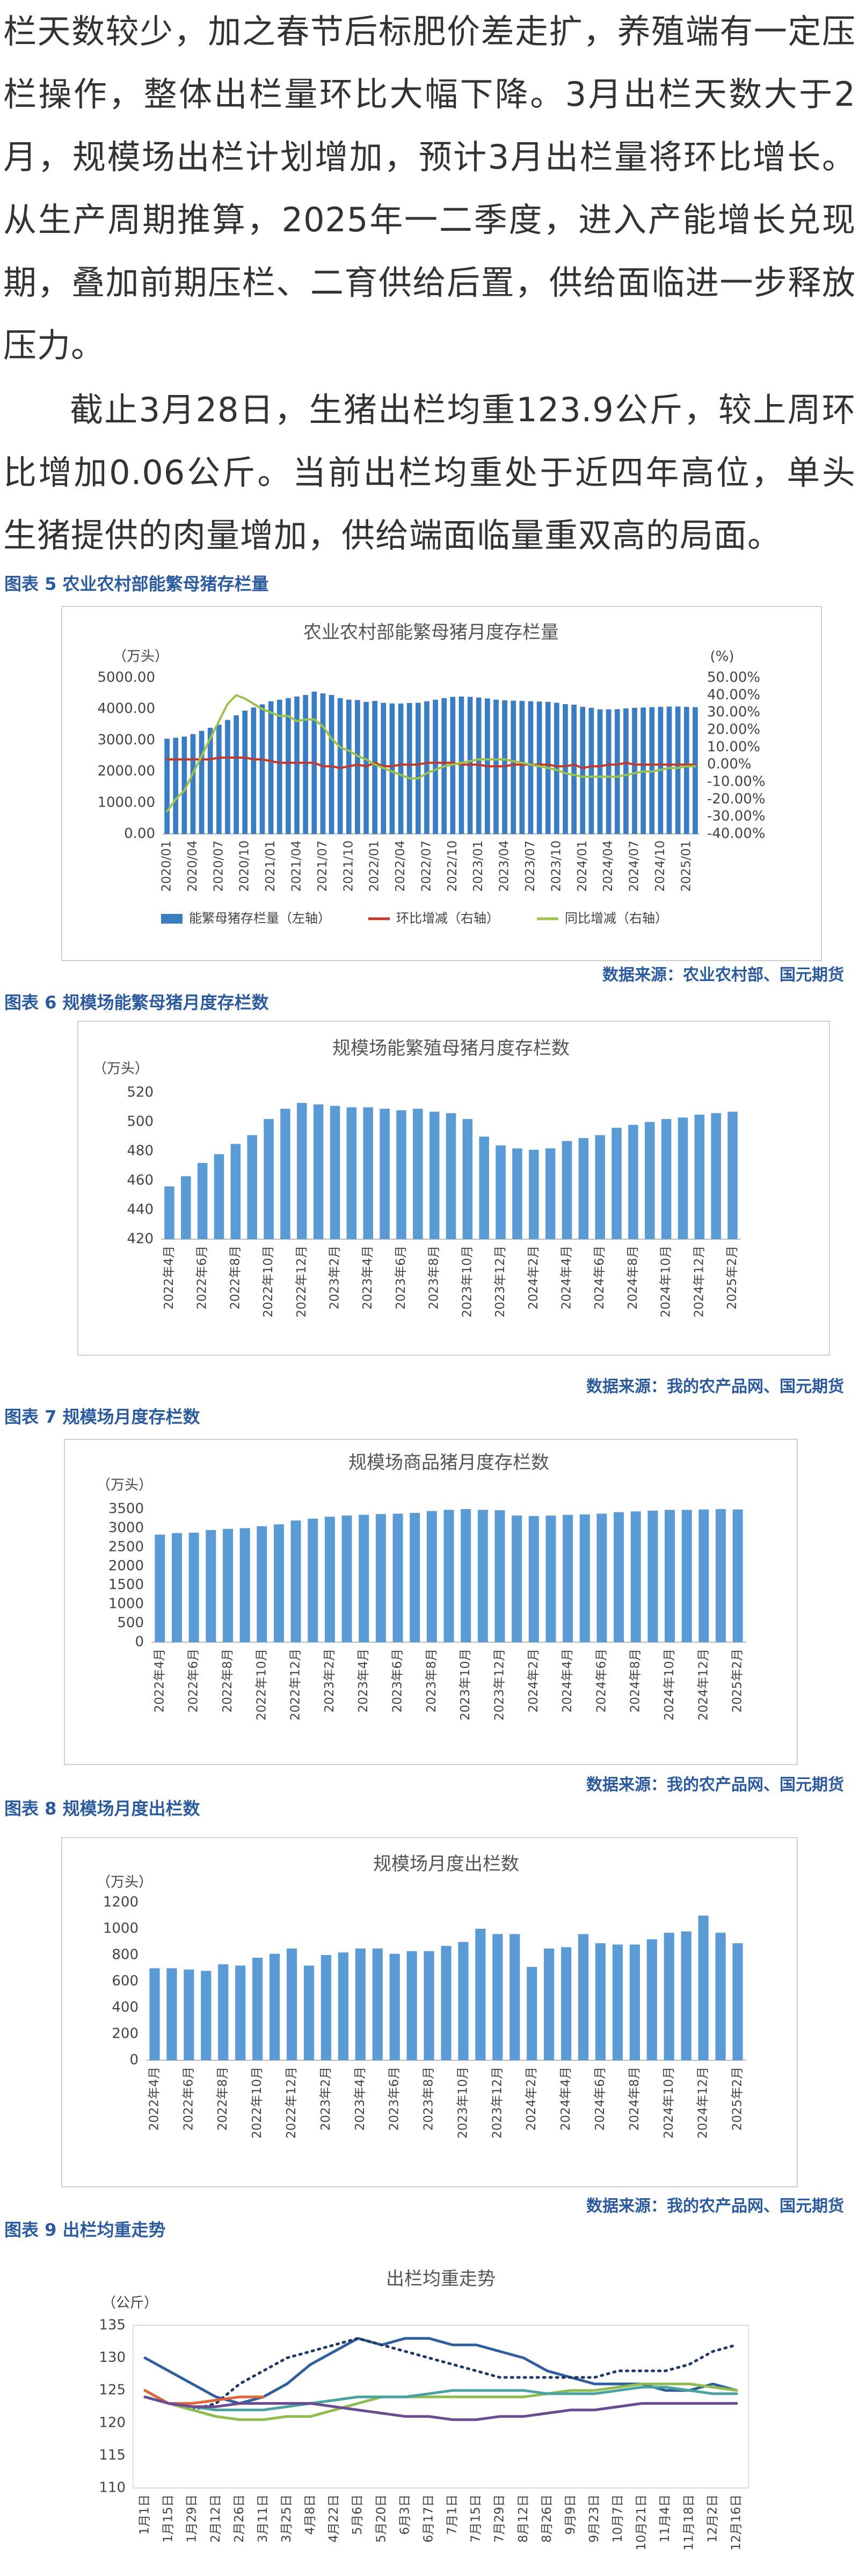  I want to click on x-tick-label: 2024年12月, so click(703, 1685).